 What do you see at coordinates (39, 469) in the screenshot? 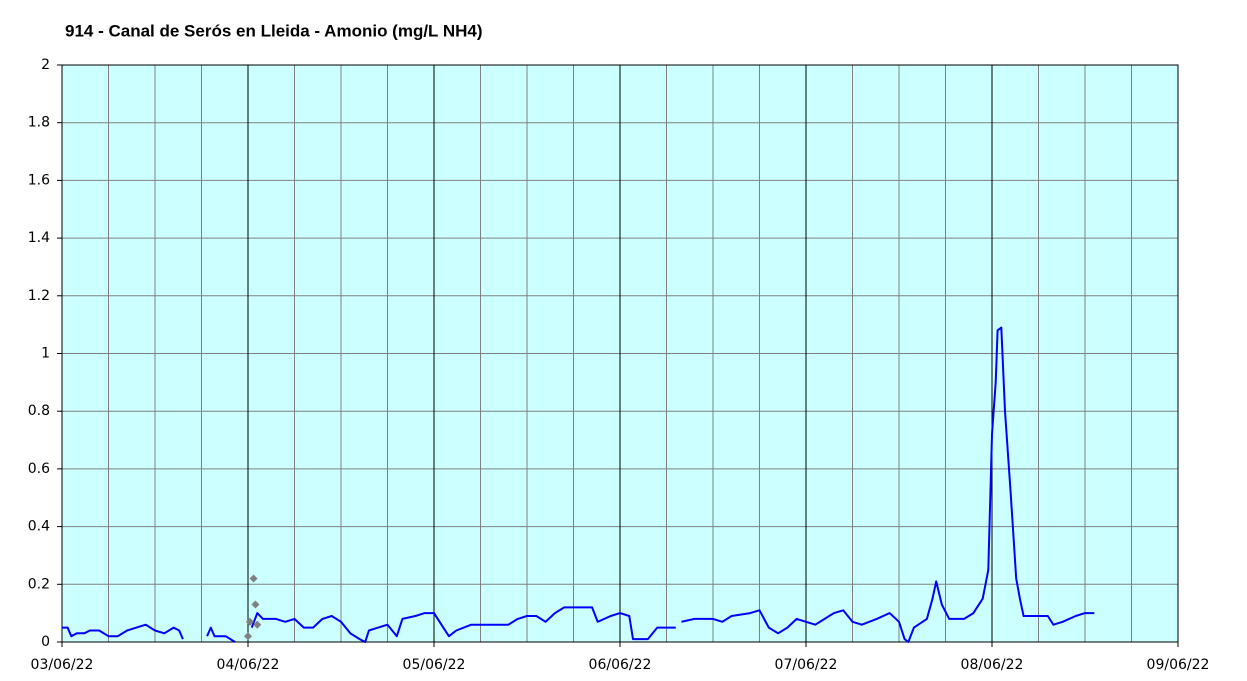
I see `y-tick-label: 0.6` at bounding box center [39, 469].